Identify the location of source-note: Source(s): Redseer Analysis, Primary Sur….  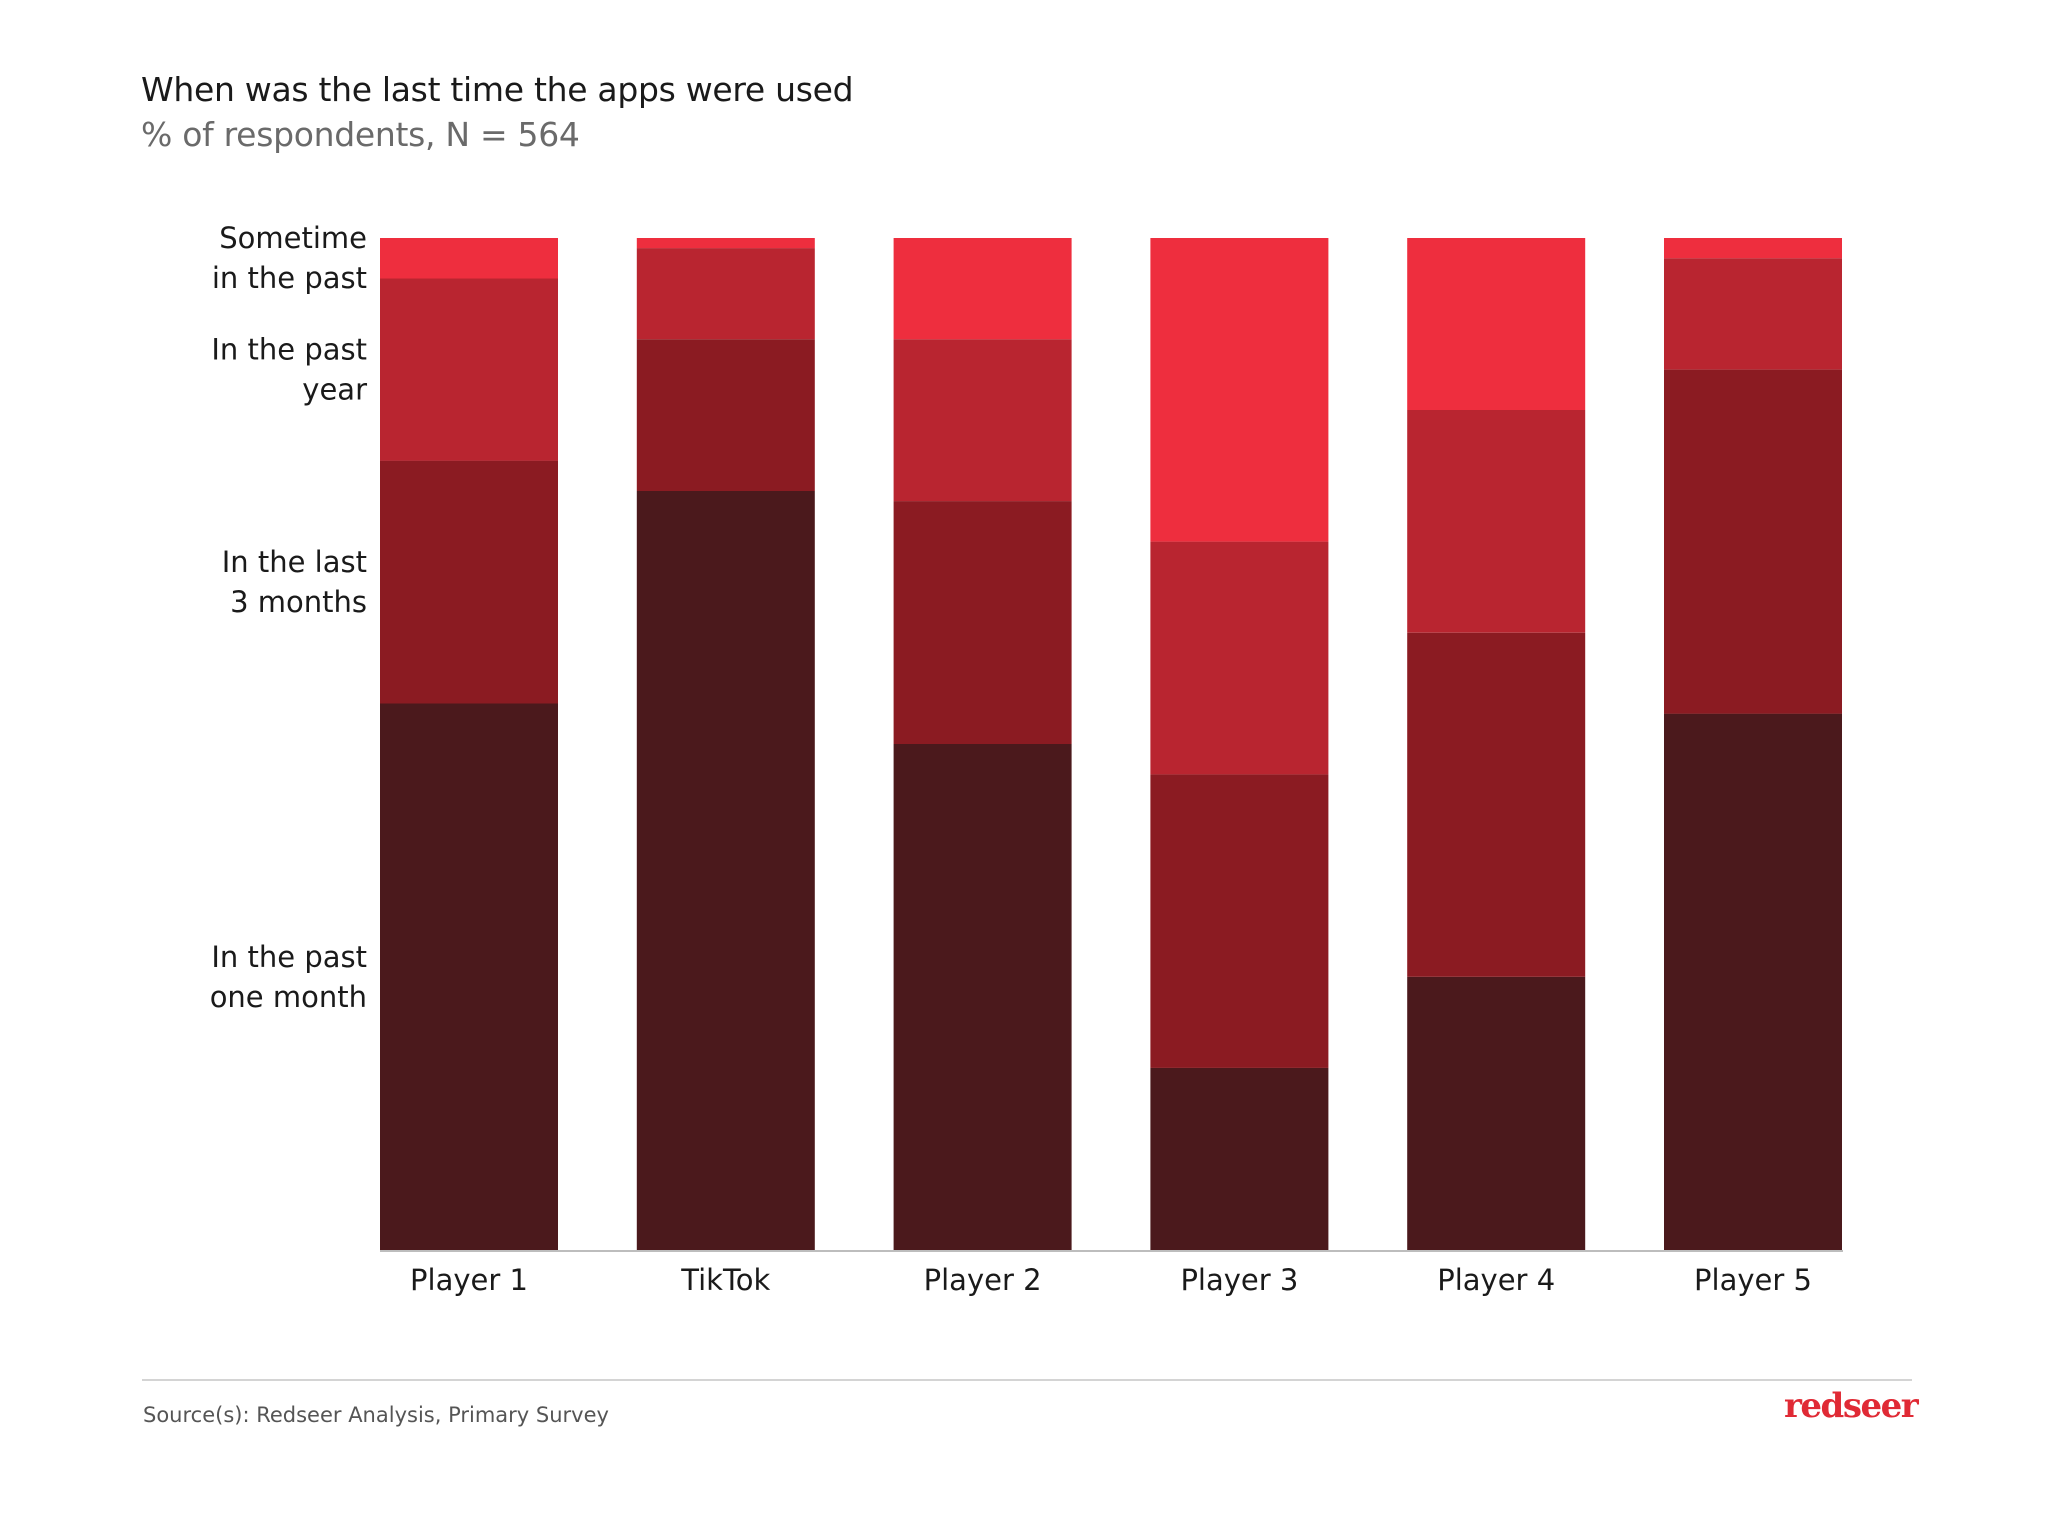
(376, 1415).